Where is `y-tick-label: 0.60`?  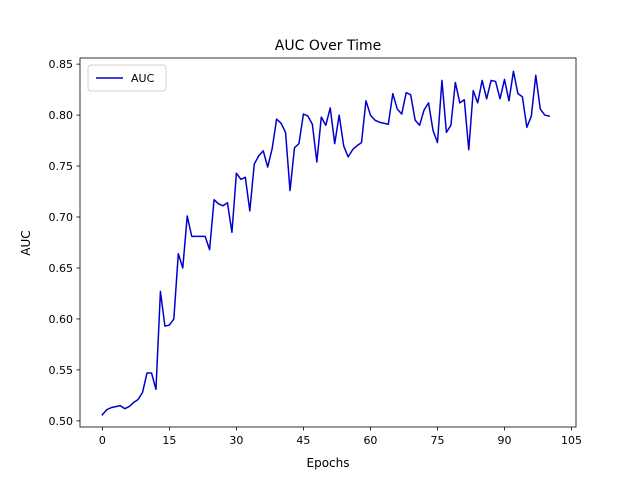 y-tick-label: 0.60 is located at coordinates (61, 319).